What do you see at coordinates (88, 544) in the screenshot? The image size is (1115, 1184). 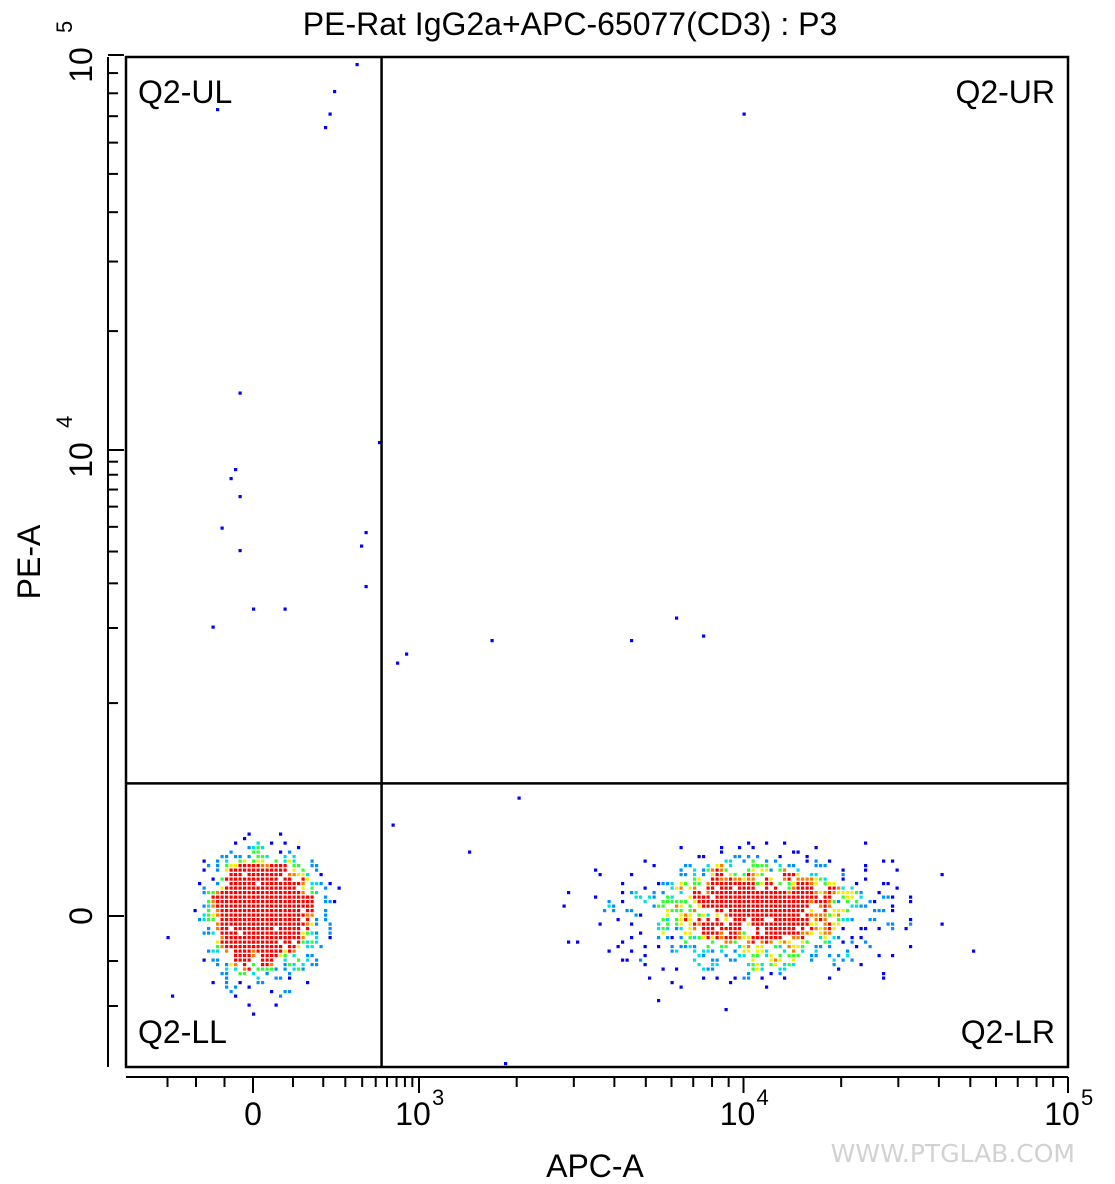 I see `y-axis: 0 10 4 10 5` at bounding box center [88, 544].